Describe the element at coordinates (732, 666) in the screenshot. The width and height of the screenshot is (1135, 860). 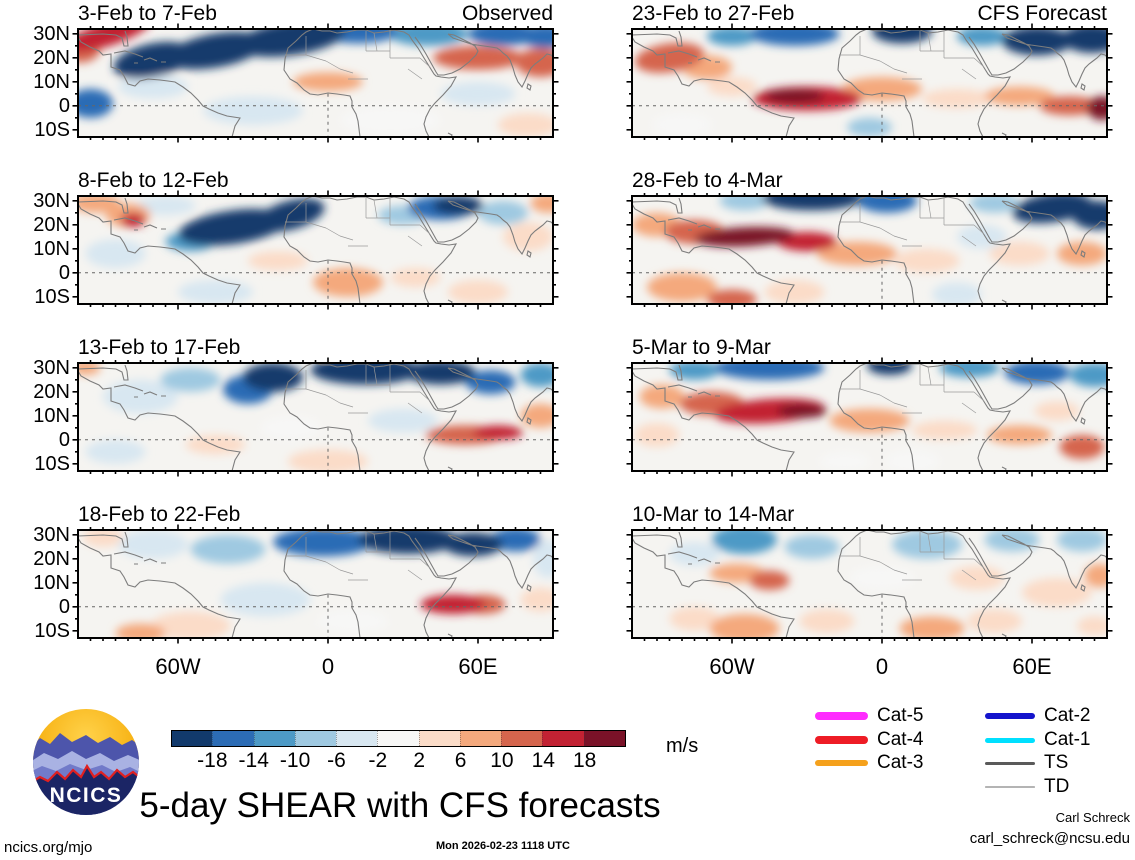
I see `x-tick-label: 60W` at that location.